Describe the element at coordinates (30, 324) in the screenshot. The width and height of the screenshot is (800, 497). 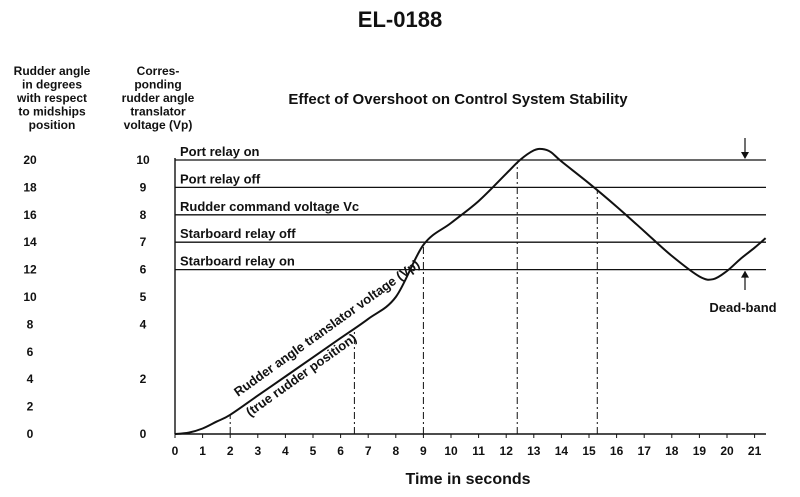
I see `degree-tick-label: 8` at that location.